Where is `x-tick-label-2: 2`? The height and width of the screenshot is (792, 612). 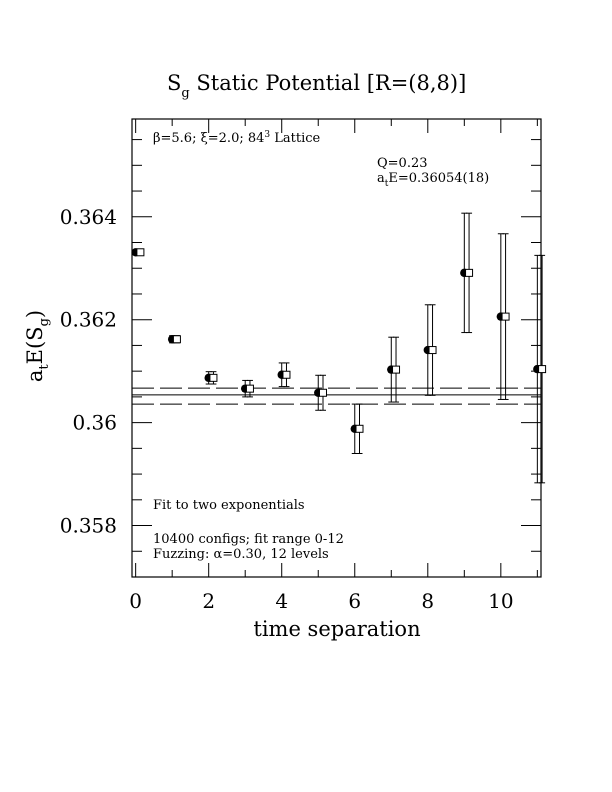
x-tick-label-2: 2 is located at coordinates (208, 601).